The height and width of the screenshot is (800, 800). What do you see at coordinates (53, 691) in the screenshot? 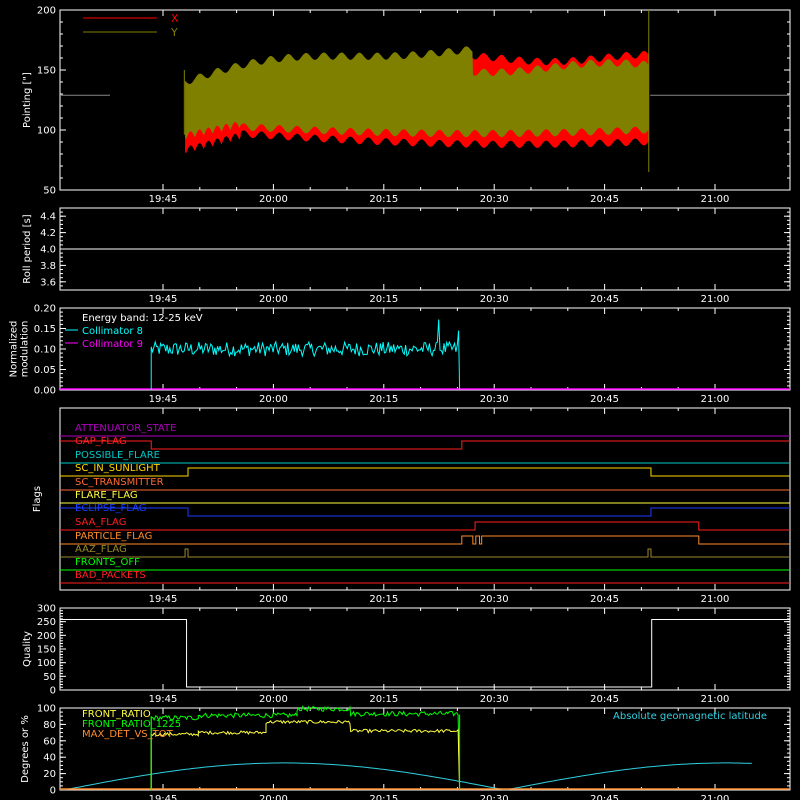
I see `y-tick-label: 0` at bounding box center [53, 691].